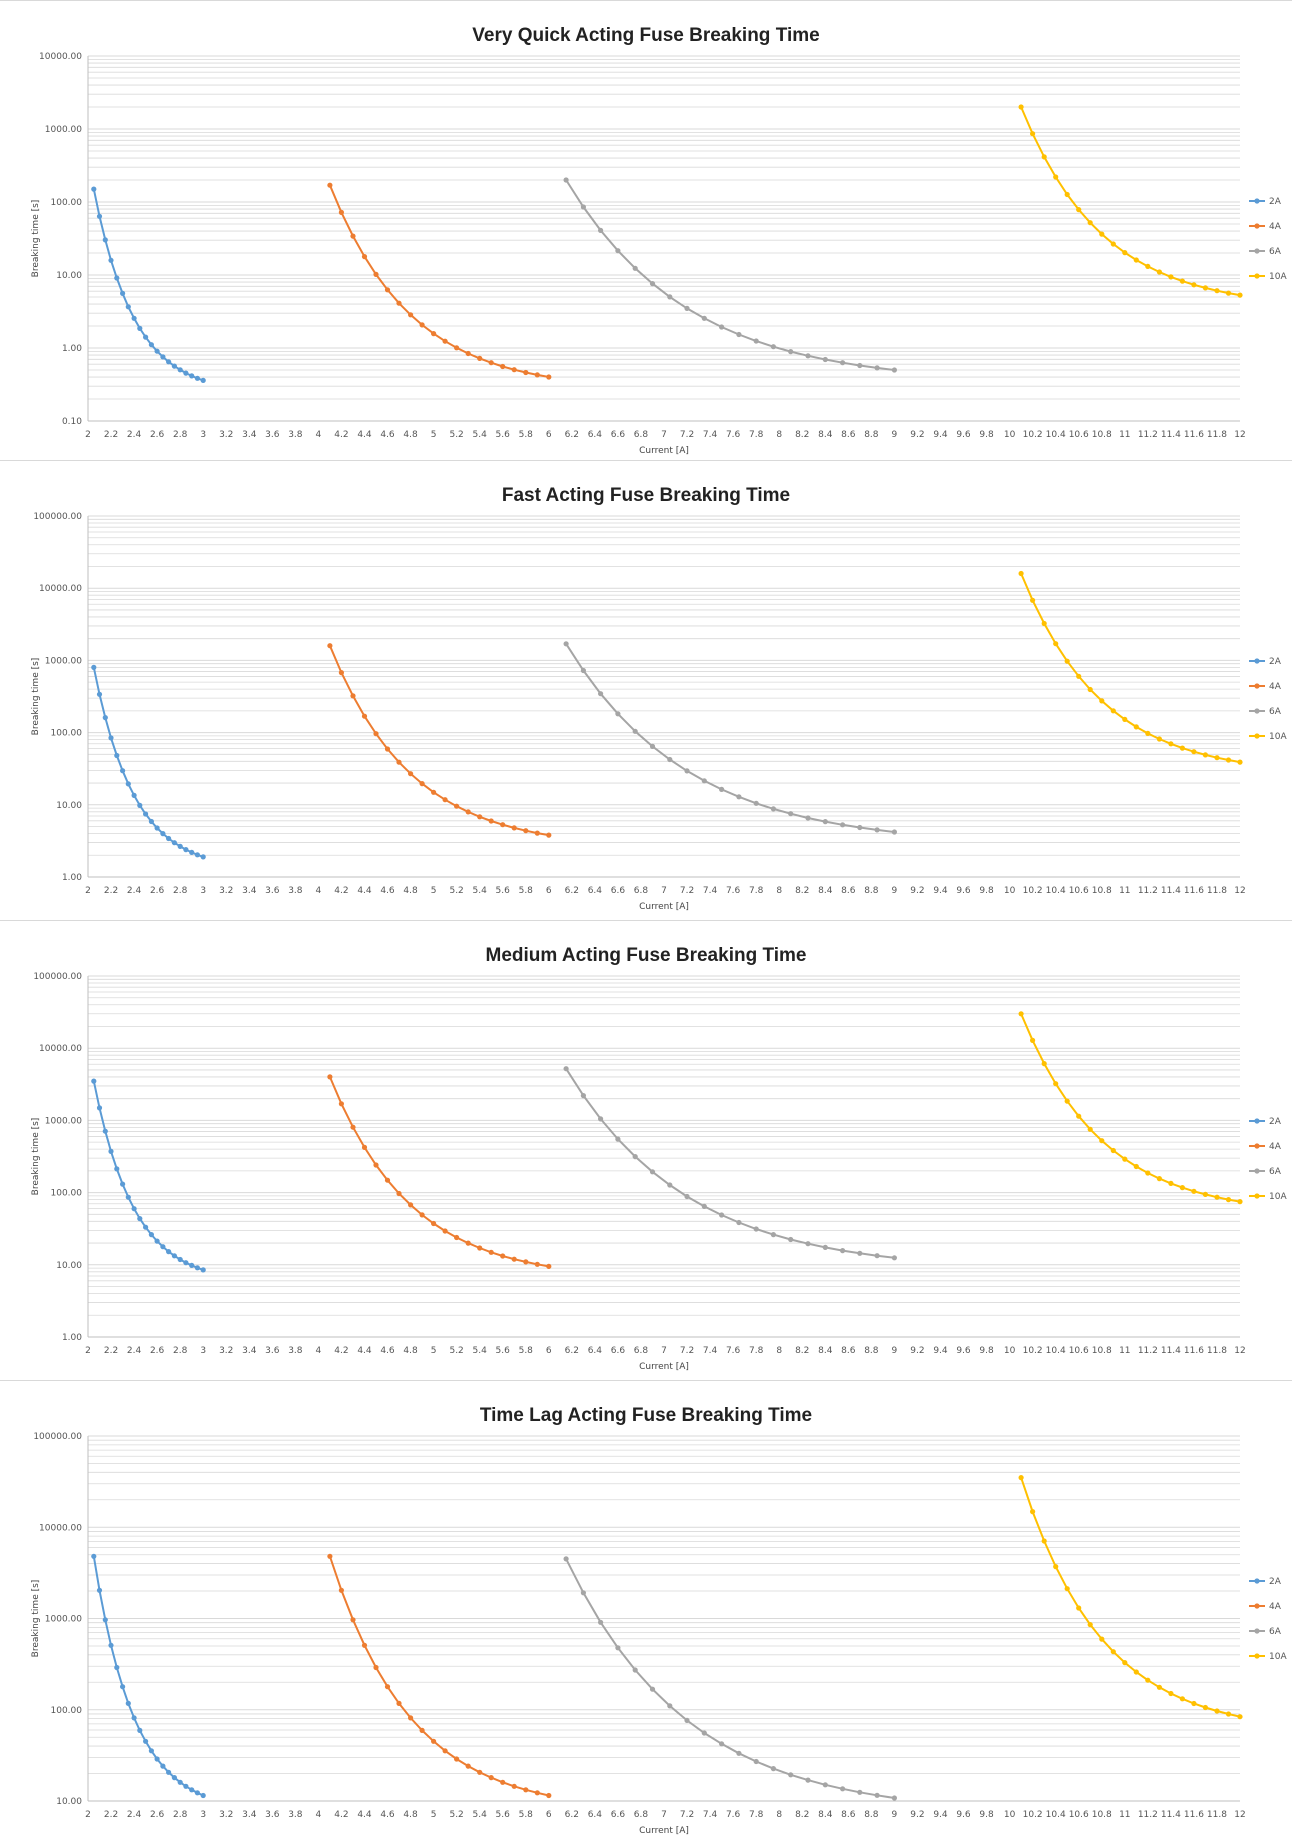  I want to click on x-tick-label: 8, so click(779, 435).